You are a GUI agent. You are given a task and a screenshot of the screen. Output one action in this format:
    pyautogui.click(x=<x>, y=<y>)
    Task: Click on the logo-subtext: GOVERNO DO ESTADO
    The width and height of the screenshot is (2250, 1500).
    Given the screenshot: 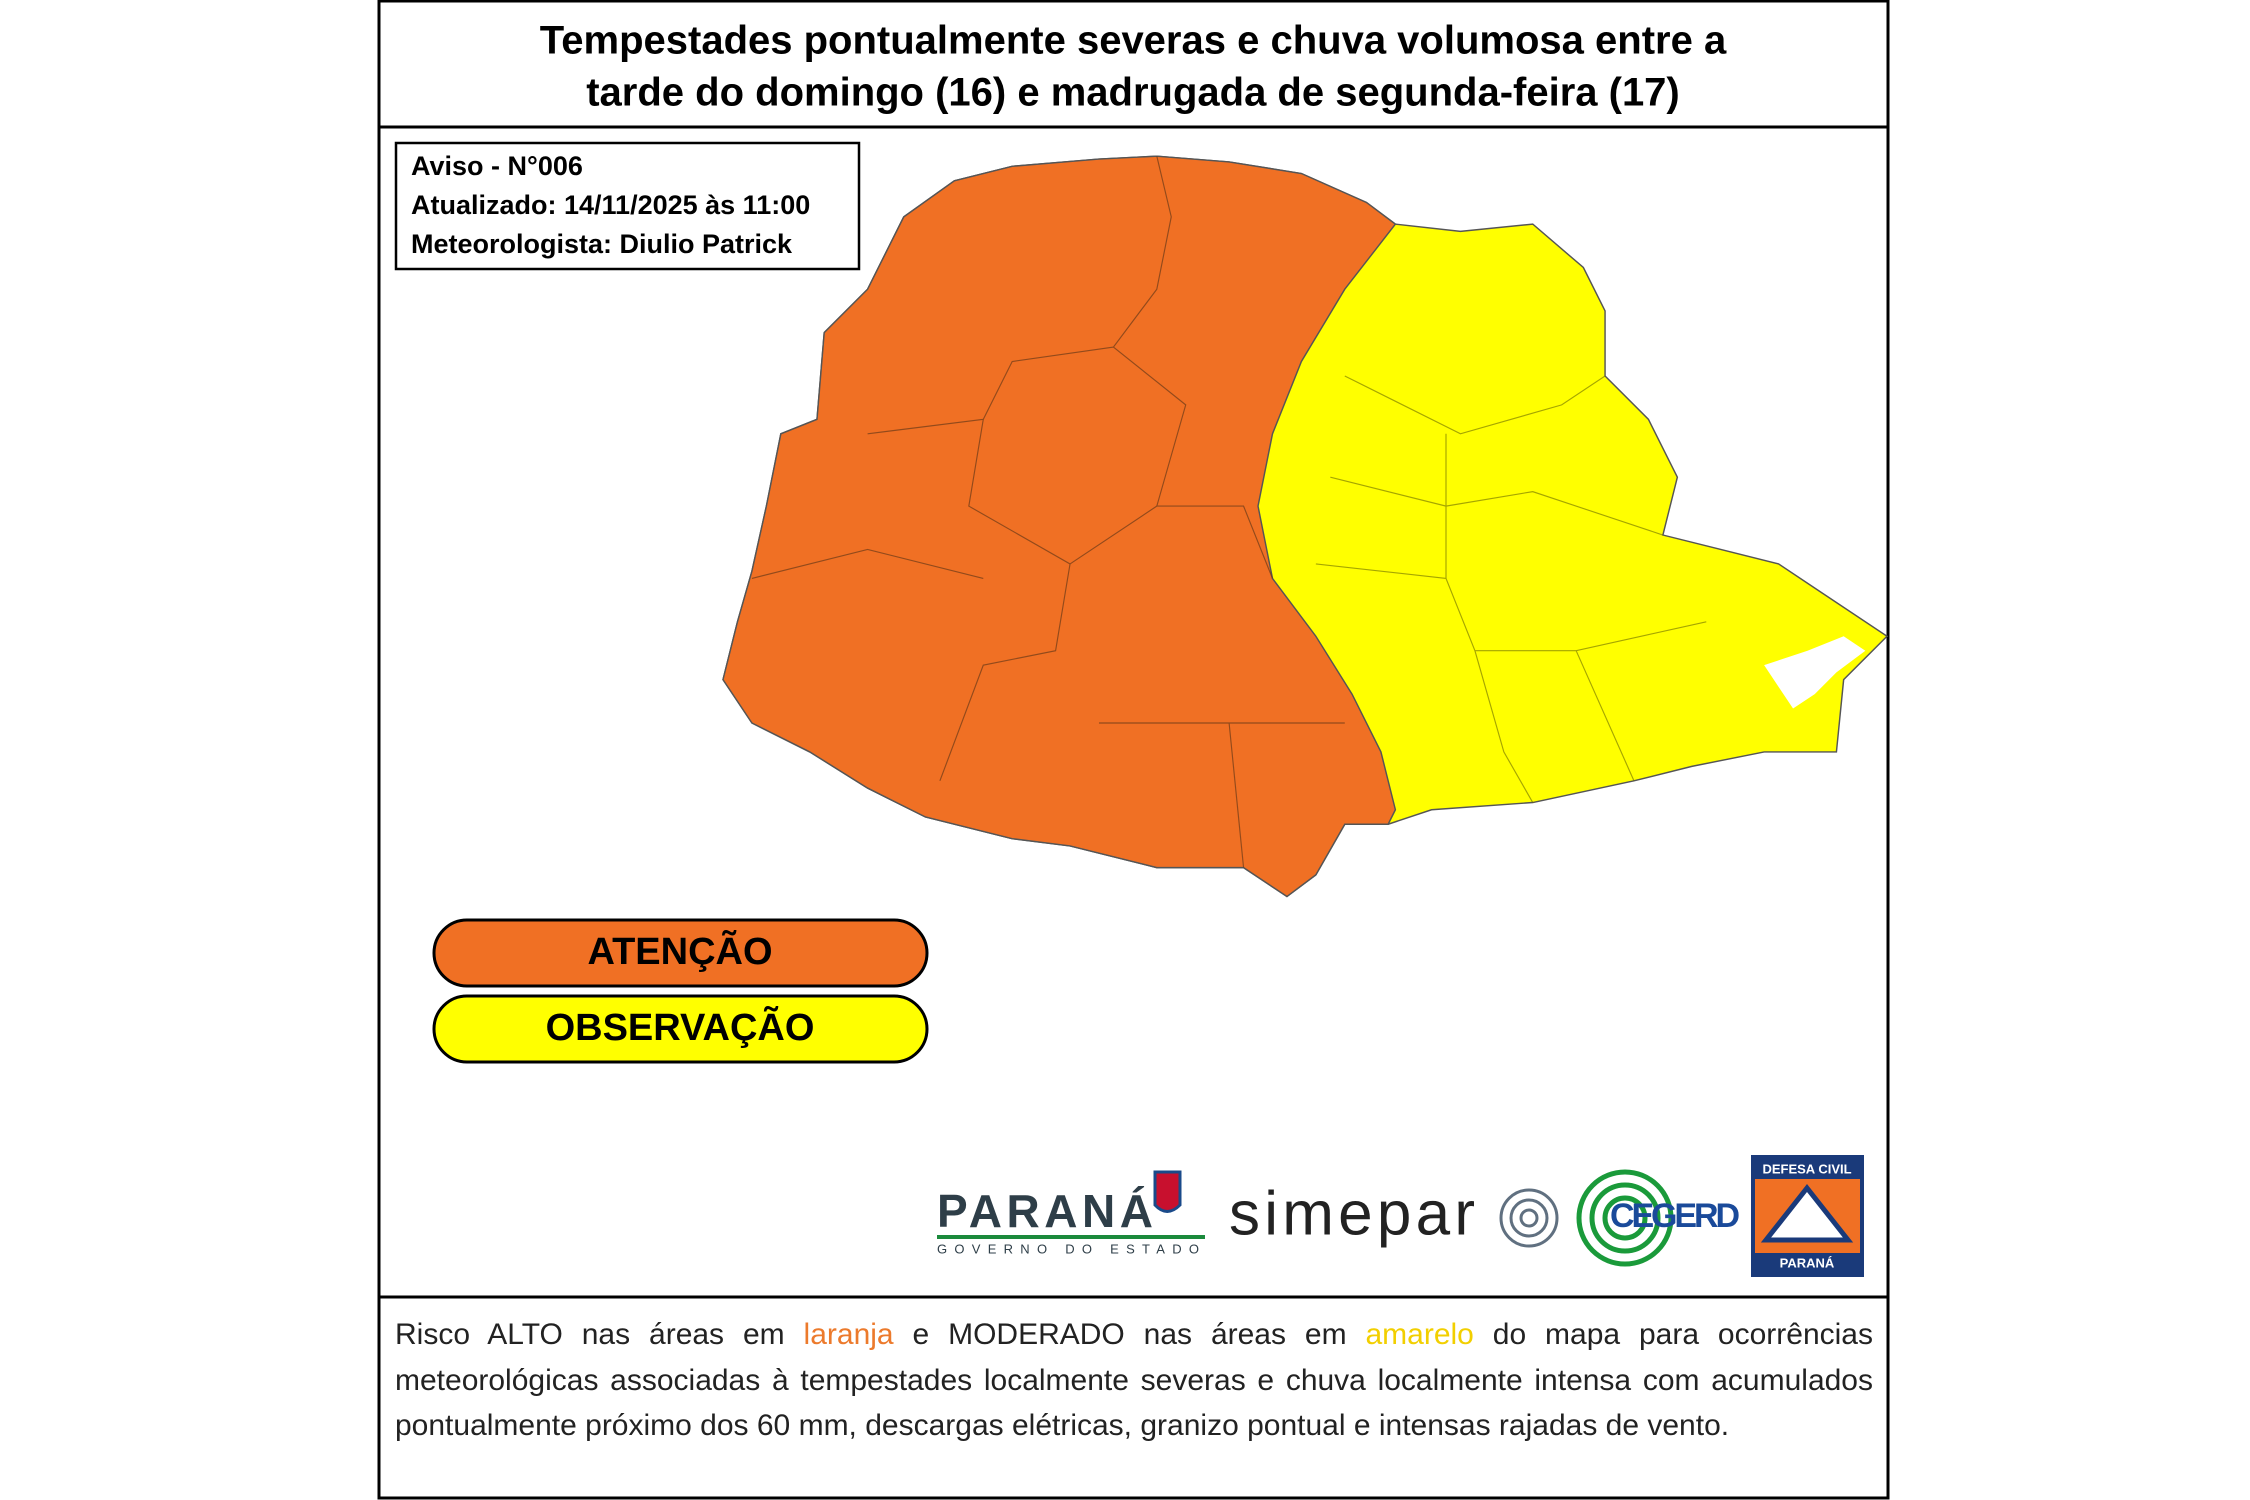 What is the action you would take?
    pyautogui.click(x=1071, y=1248)
    